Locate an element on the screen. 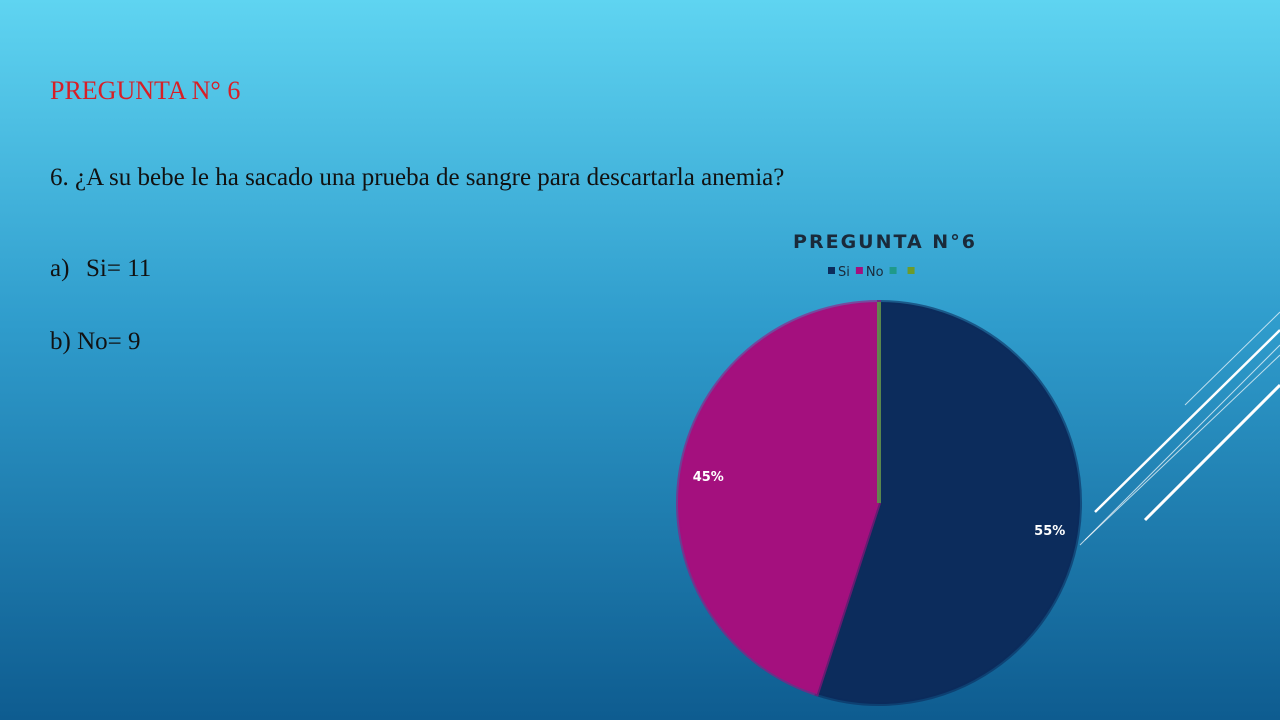 The image size is (1280, 720). legend-label: No is located at coordinates (875, 272).